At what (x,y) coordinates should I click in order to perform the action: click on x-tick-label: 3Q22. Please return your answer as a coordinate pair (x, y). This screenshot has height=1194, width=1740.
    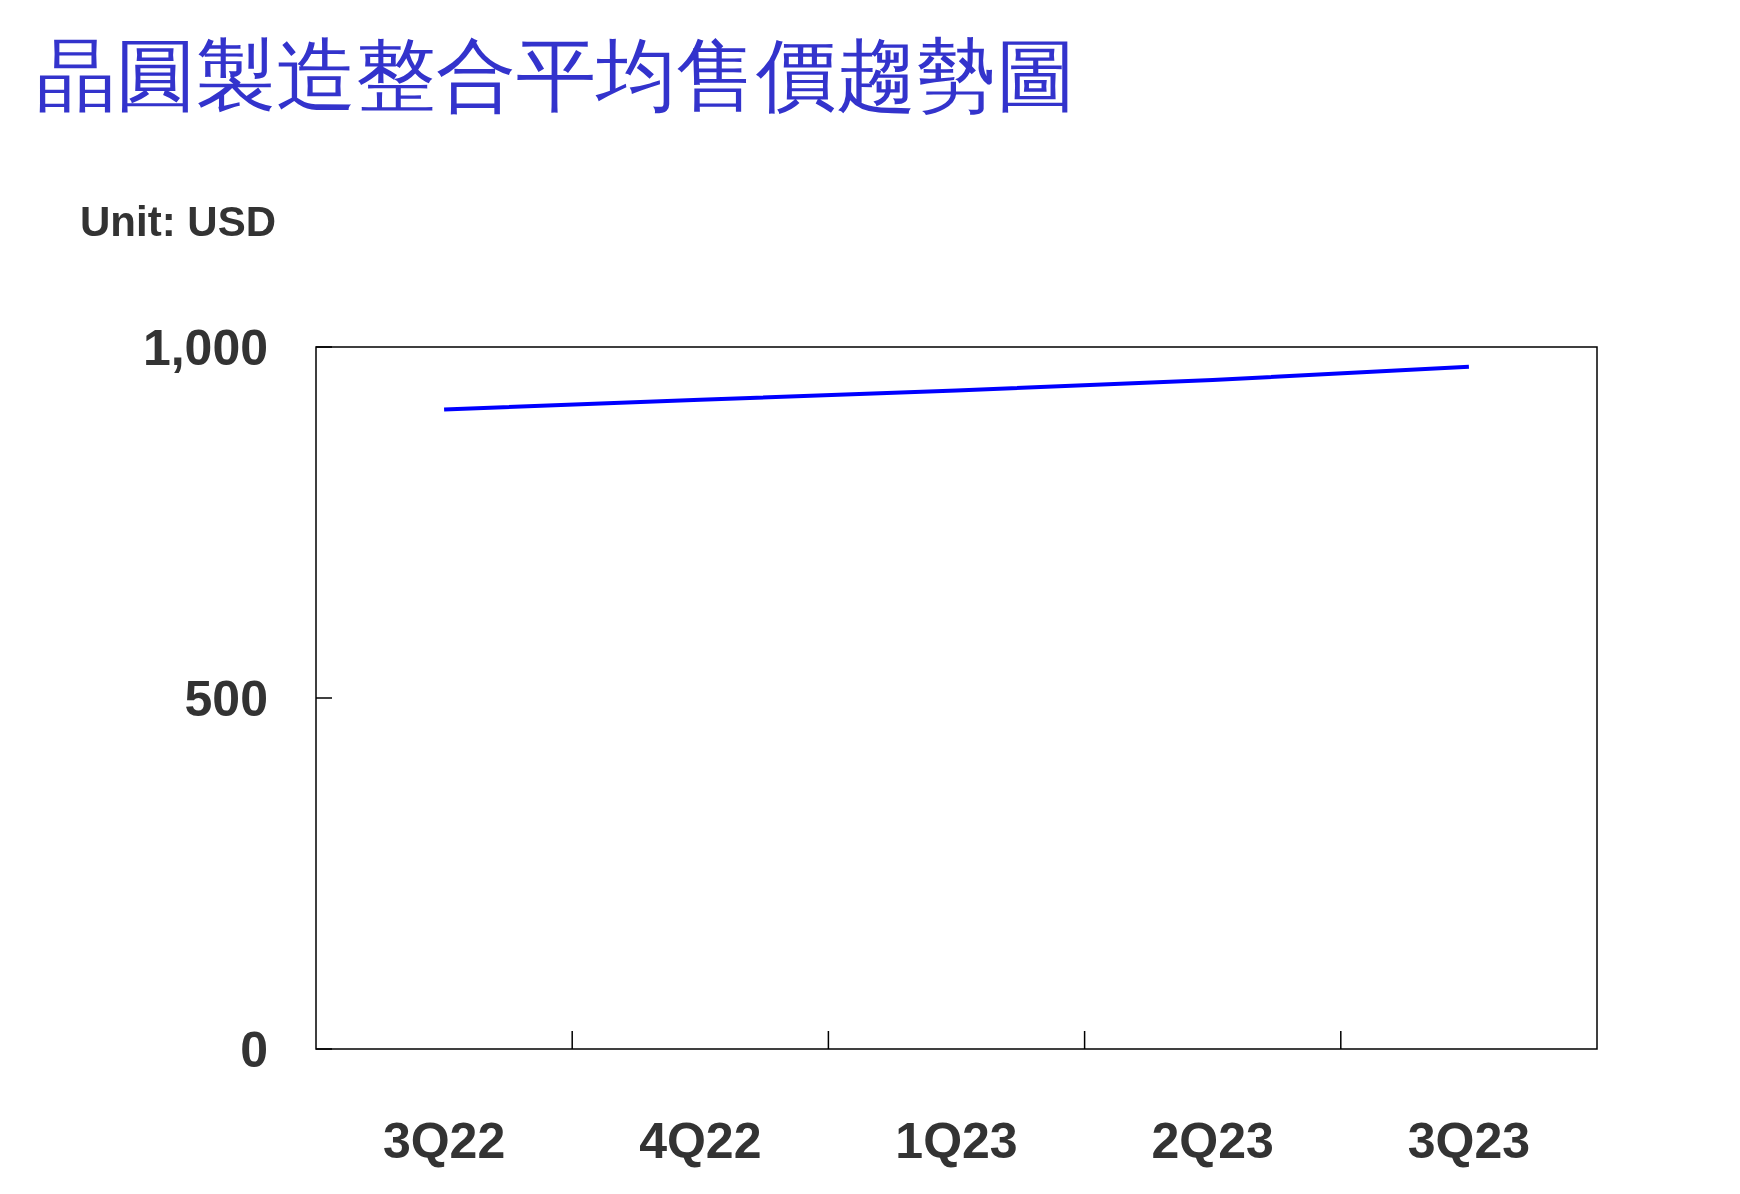
    Looking at the image, I should click on (444, 1141).